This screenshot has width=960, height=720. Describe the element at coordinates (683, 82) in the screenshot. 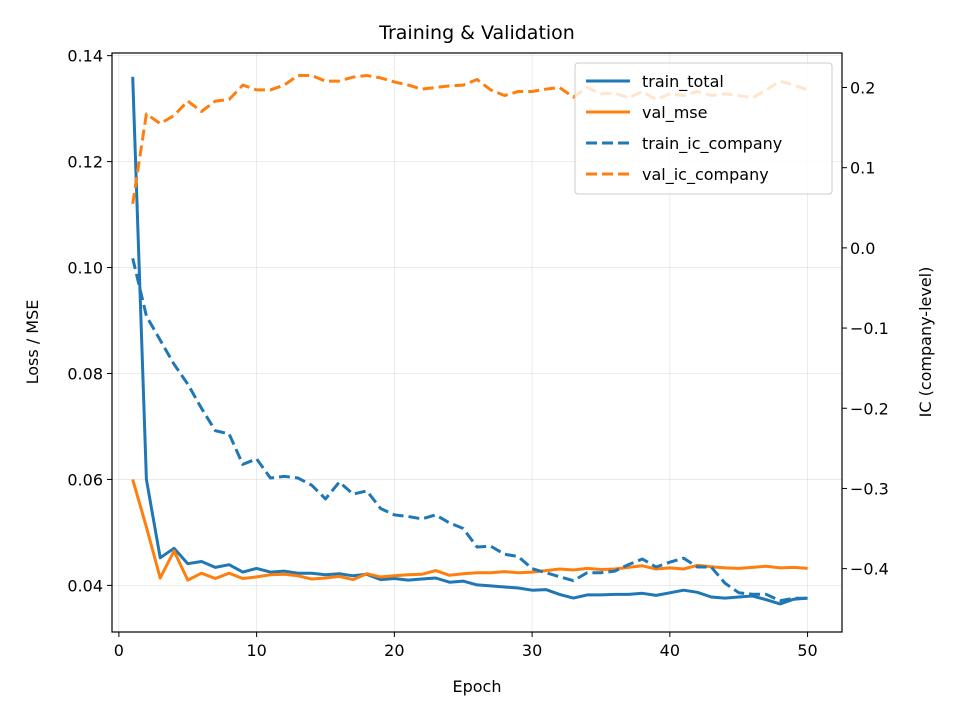

I see `legend-label-train-total: train_total` at that location.